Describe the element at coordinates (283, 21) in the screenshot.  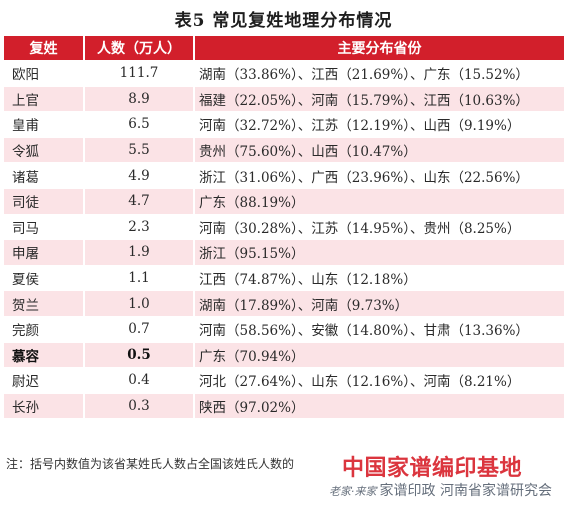
I see `table-title: 表5 常见复姓地理分布情况` at that location.